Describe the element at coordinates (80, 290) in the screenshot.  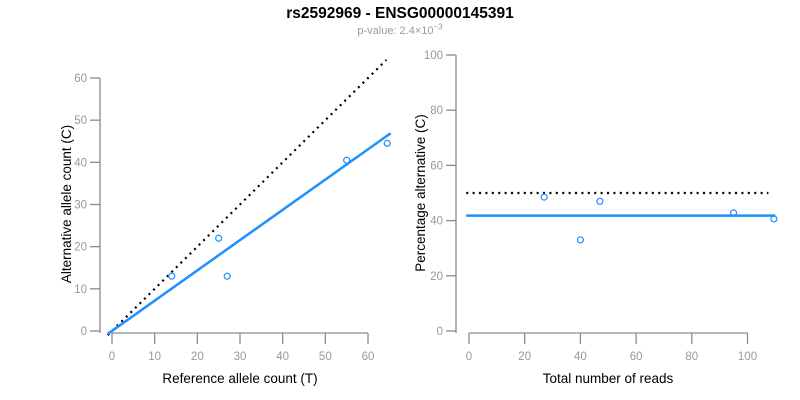
I see `y-tick-label: 10` at that location.